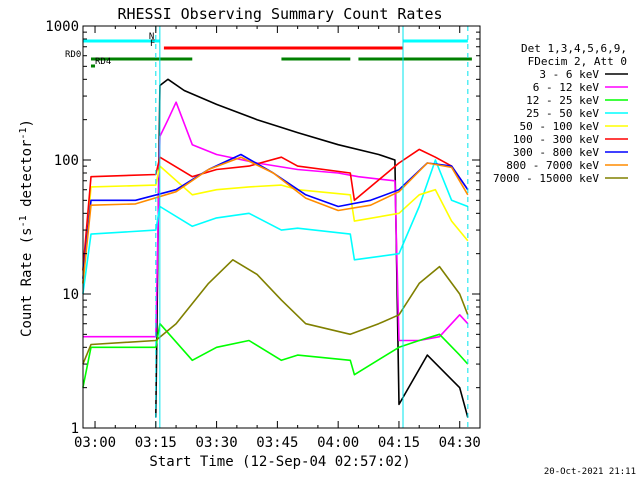  Describe the element at coordinates (569, 74) in the screenshot. I see `legend-entry-0: 3 - 6 keV` at that location.